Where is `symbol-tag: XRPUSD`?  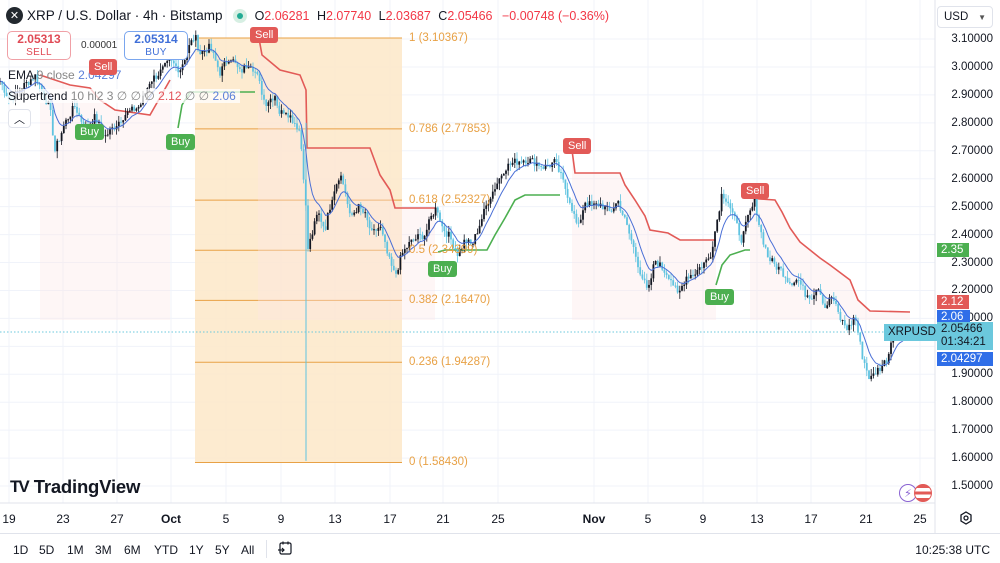
symbol-tag: XRPUSD is located at coordinates (912, 332).